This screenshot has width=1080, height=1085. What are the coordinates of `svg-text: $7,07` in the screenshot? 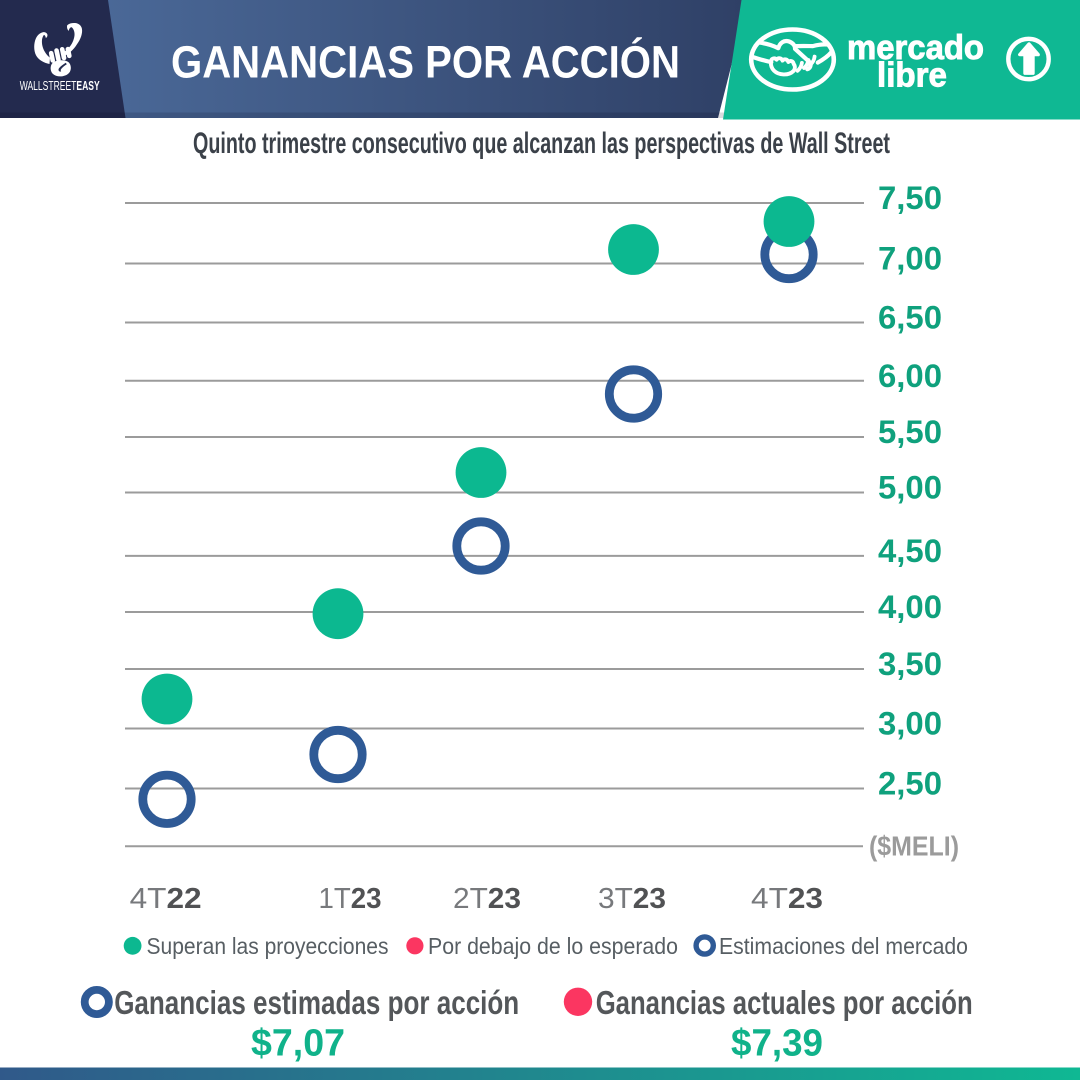 It's located at (298, 1044).